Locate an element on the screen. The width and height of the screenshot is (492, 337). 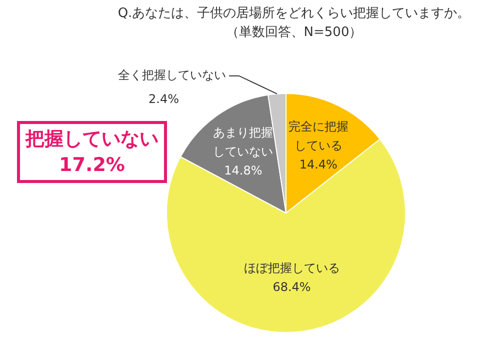
chart-title: Q.あなたは、子供の居場所をどれくらい把握していますか。 is located at coordinates (294, 14).